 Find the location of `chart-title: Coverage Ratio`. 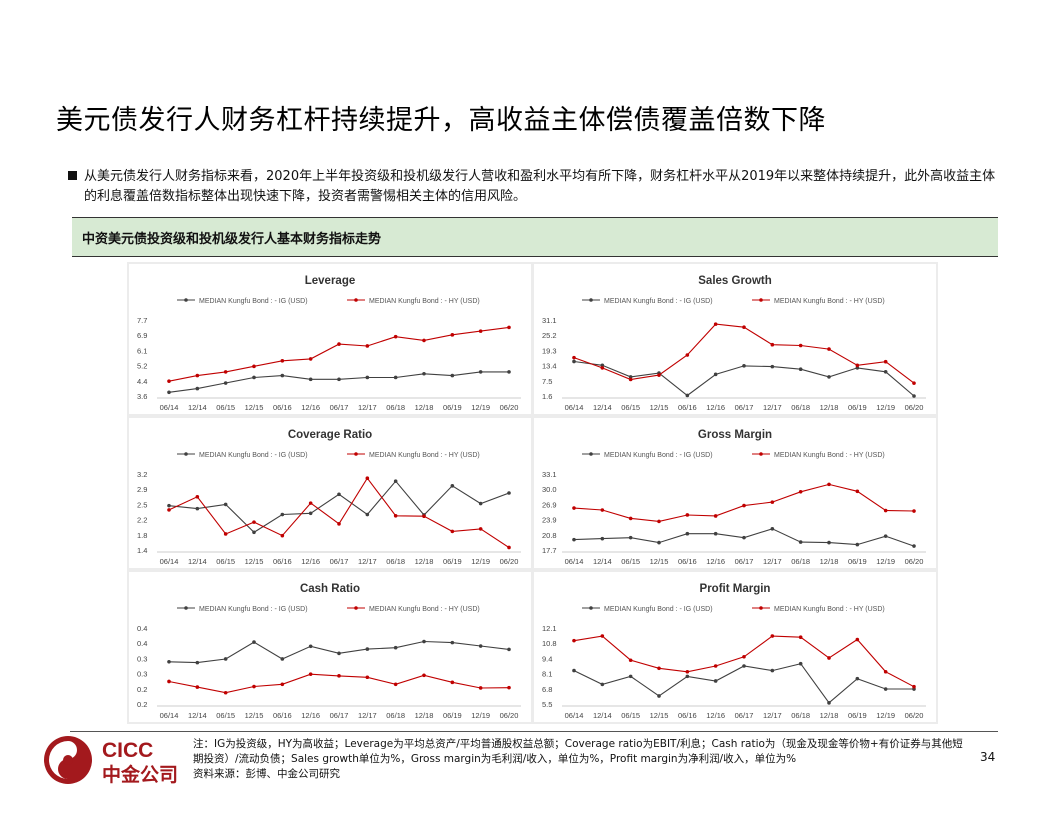

chart-title: Coverage Ratio is located at coordinates (330, 435).